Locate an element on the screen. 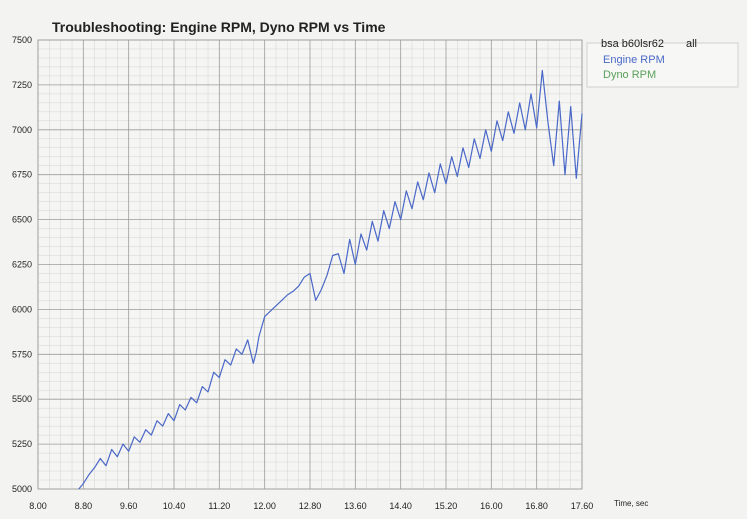 The width and height of the screenshot is (747, 519). x-tick-label: 16.80 is located at coordinates (536, 506).